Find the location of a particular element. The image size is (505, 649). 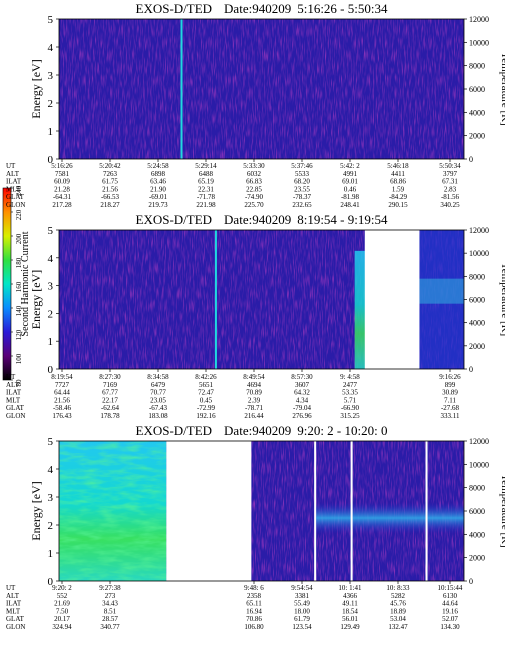

table-cell: 28.57 is located at coordinates (110, 619).